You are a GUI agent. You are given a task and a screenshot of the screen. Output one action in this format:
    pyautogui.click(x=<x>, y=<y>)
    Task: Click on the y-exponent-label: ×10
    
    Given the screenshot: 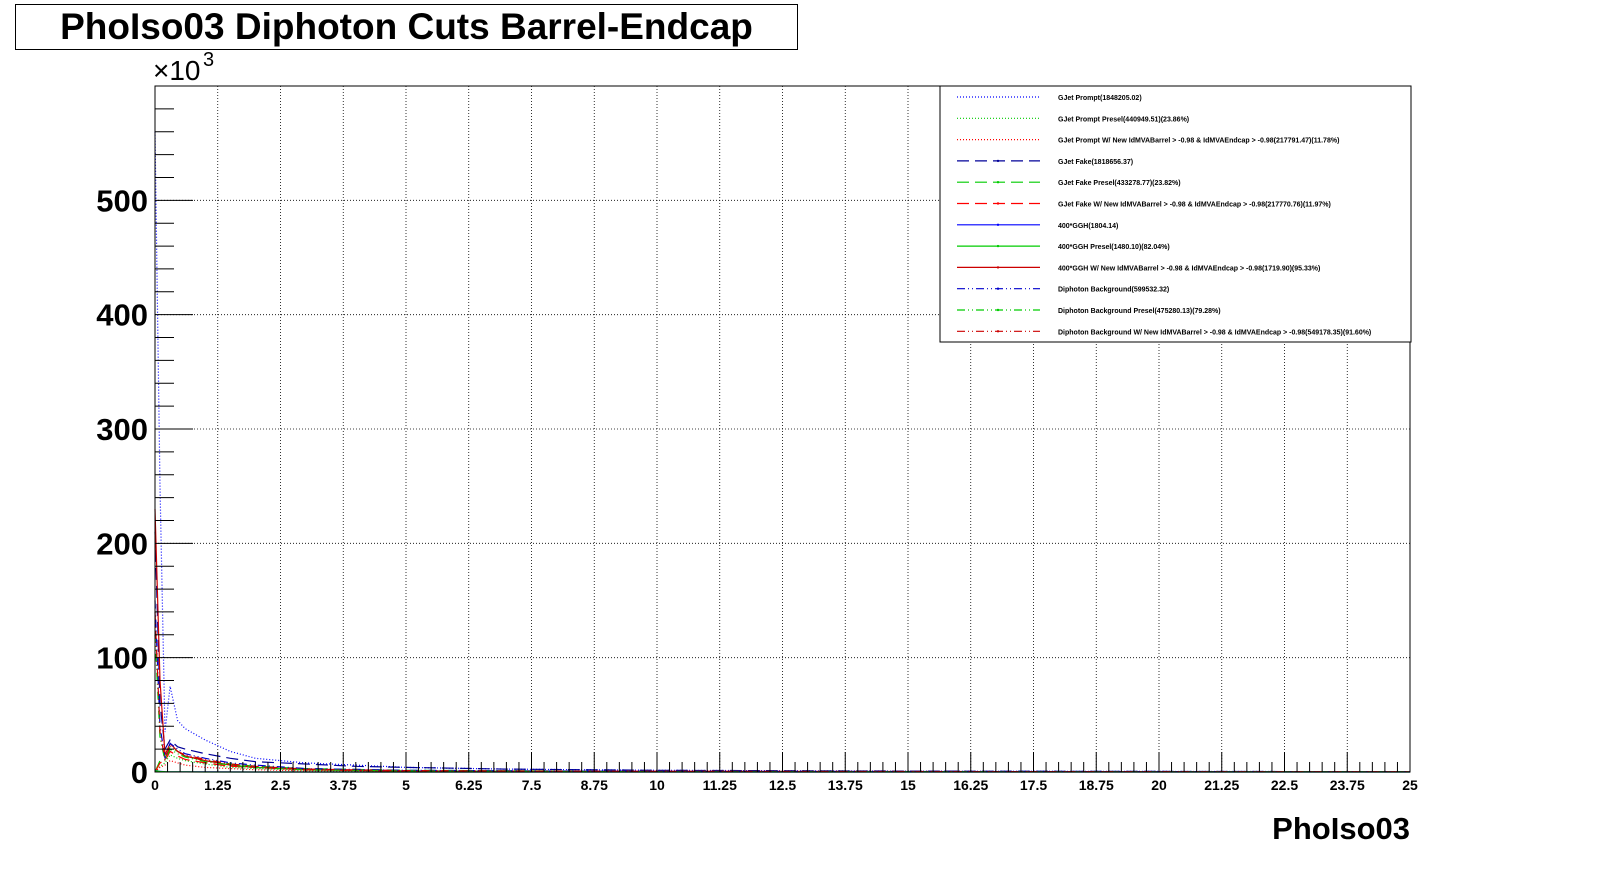 What is the action you would take?
    pyautogui.click(x=177, y=70)
    